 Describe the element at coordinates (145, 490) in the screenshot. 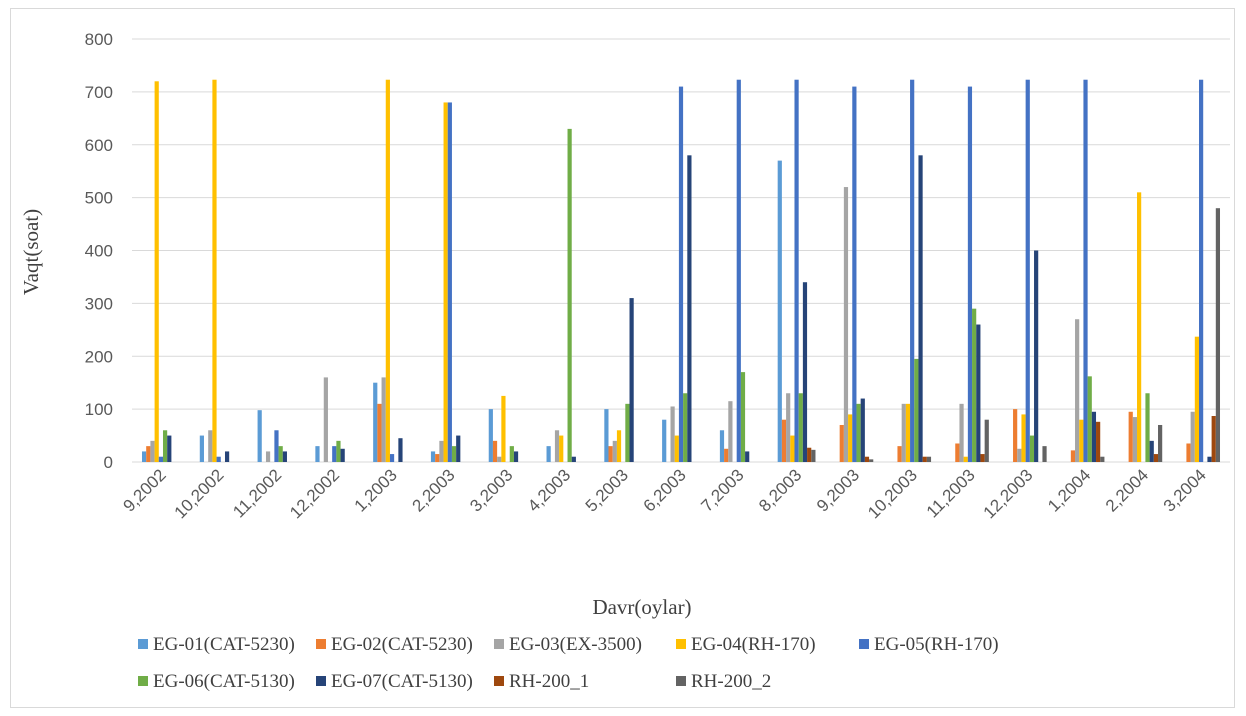

I see `x-tick-label: 9,2002` at that location.